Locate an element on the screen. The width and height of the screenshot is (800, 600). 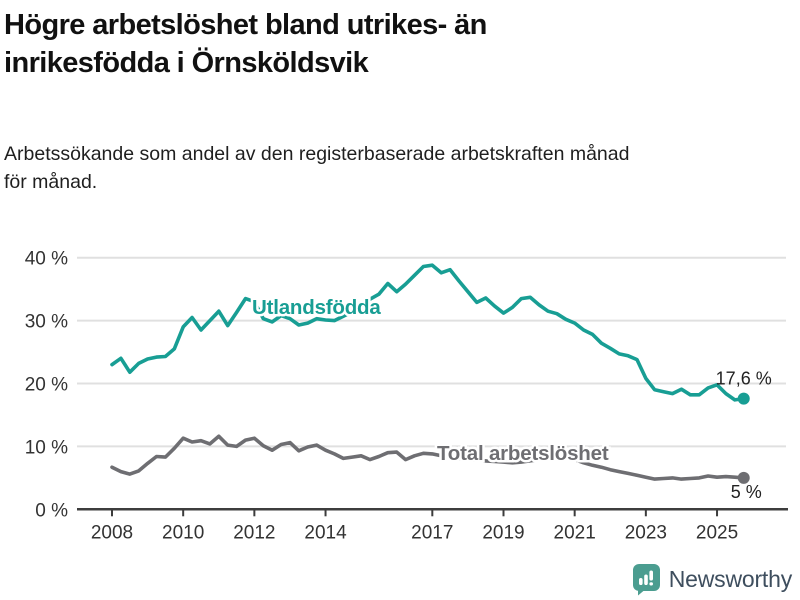
series-label-utlandsfodda: Utlandsfödda is located at coordinates (316, 307).